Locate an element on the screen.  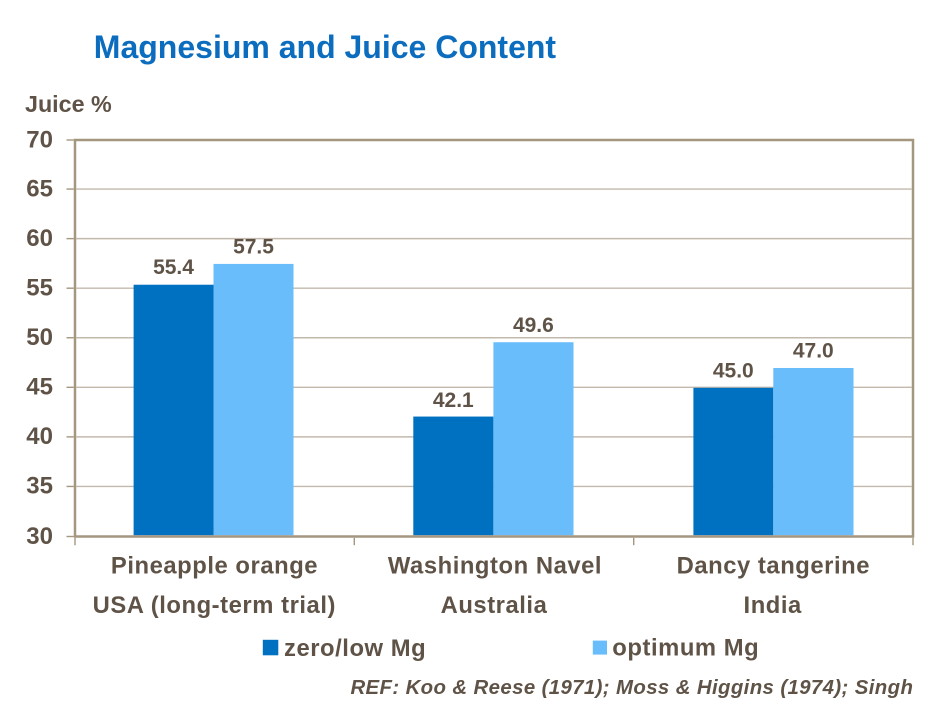
svg-text: 70 is located at coordinates (39, 139).